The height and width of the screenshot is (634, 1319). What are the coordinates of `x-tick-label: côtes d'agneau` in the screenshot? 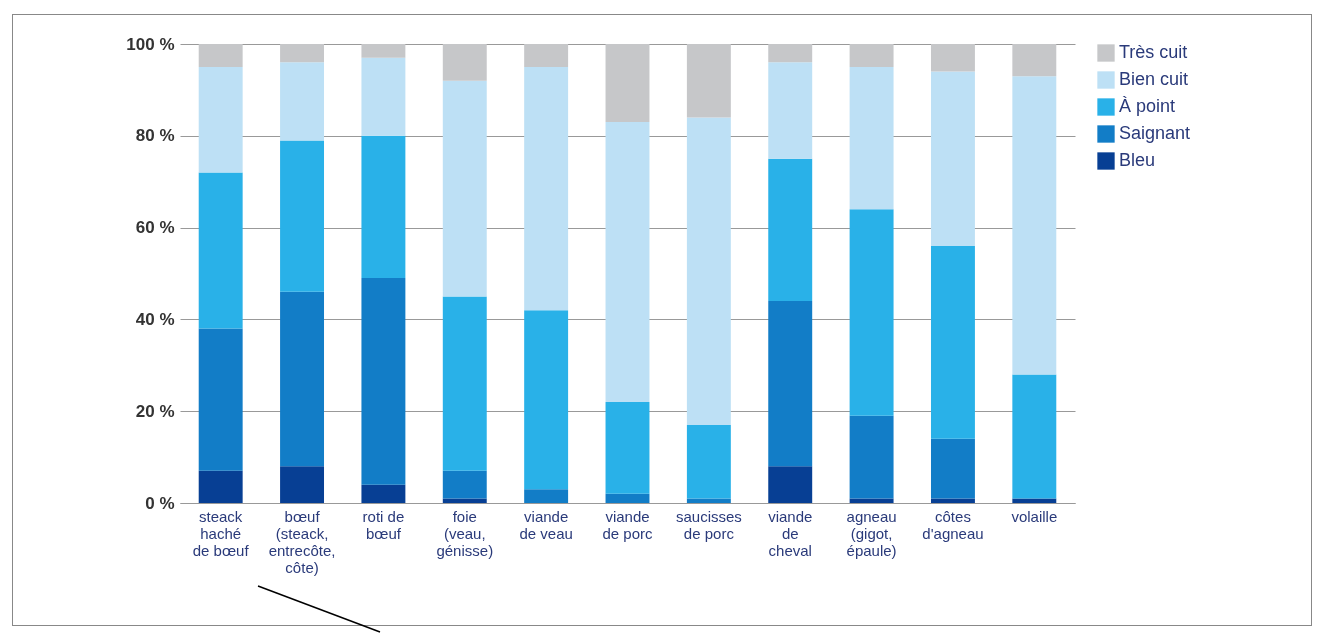 It's located at (953, 524).